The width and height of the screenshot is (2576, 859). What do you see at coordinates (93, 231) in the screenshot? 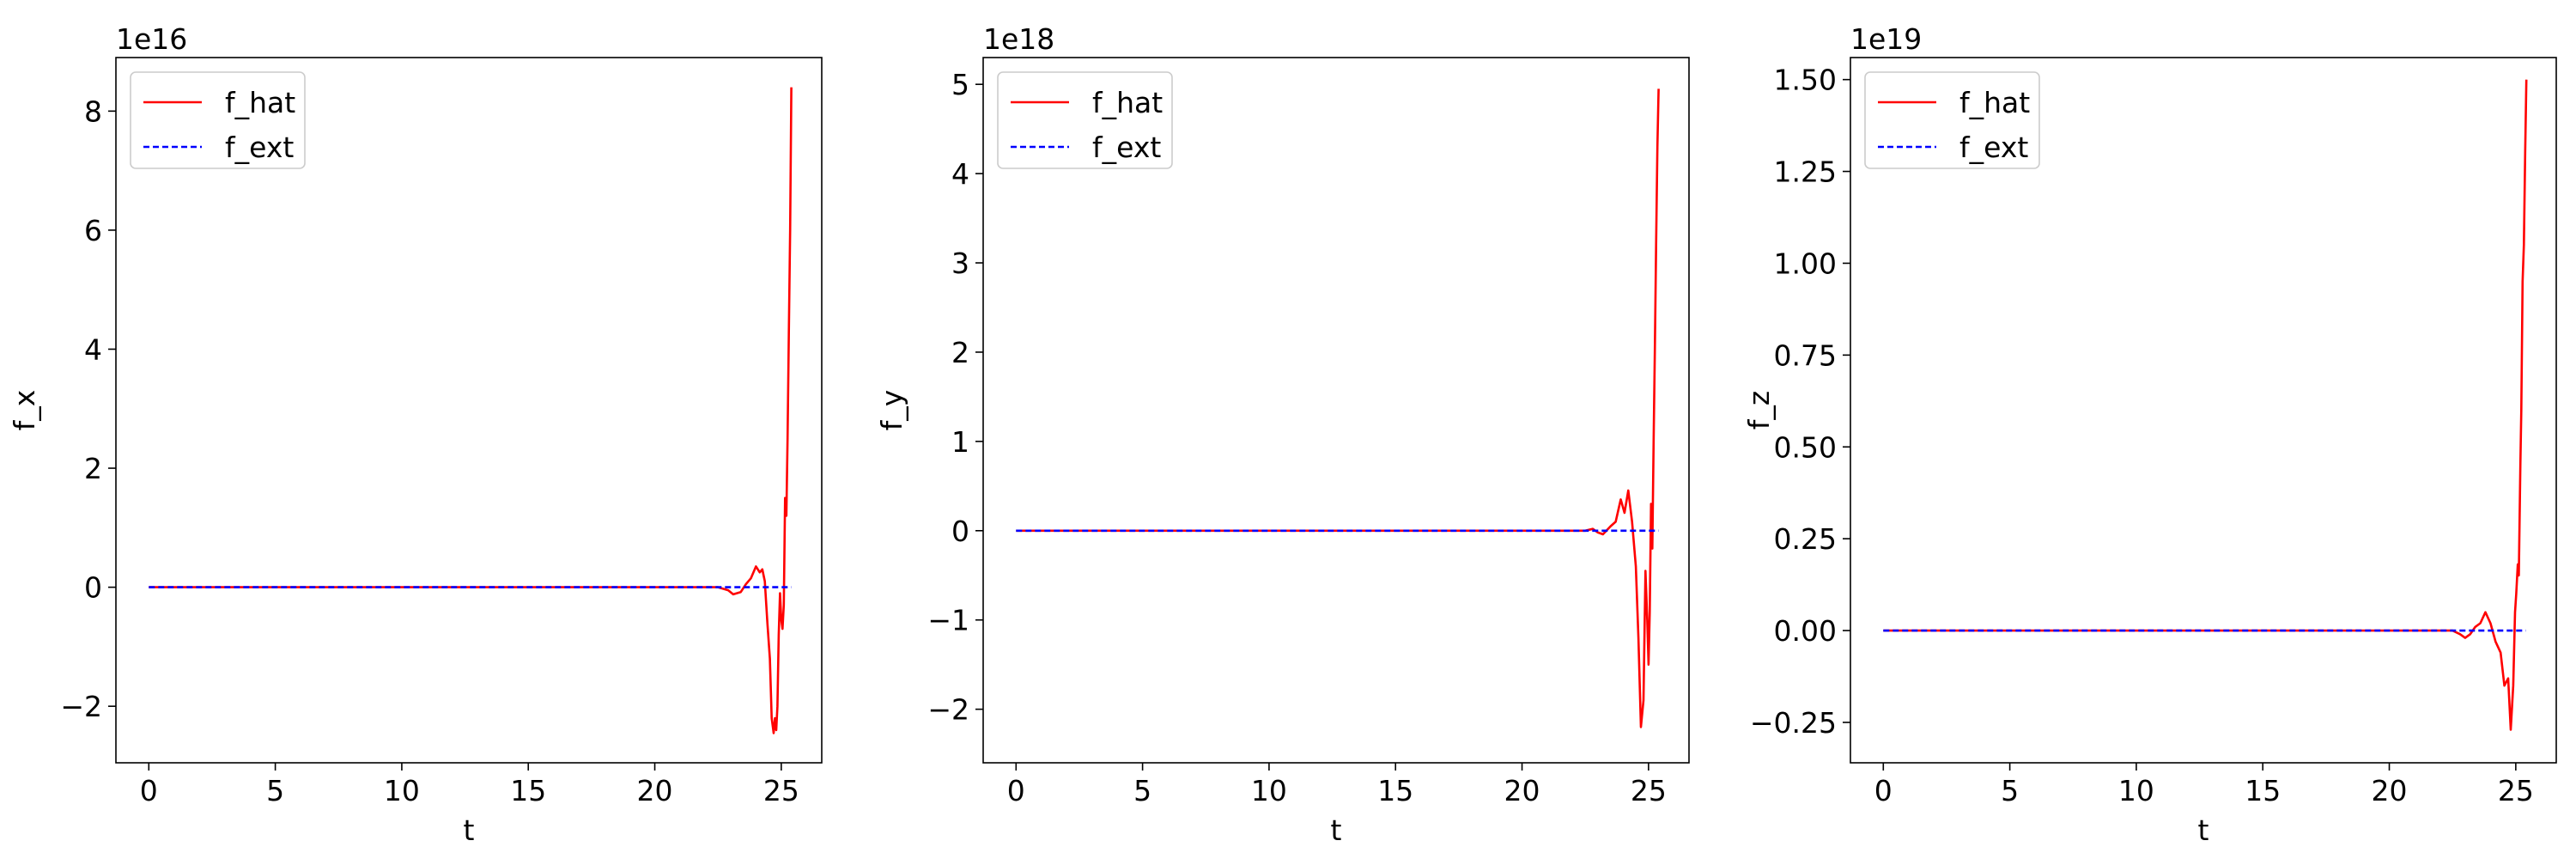
I see `y-tick-label: 6` at bounding box center [93, 231].